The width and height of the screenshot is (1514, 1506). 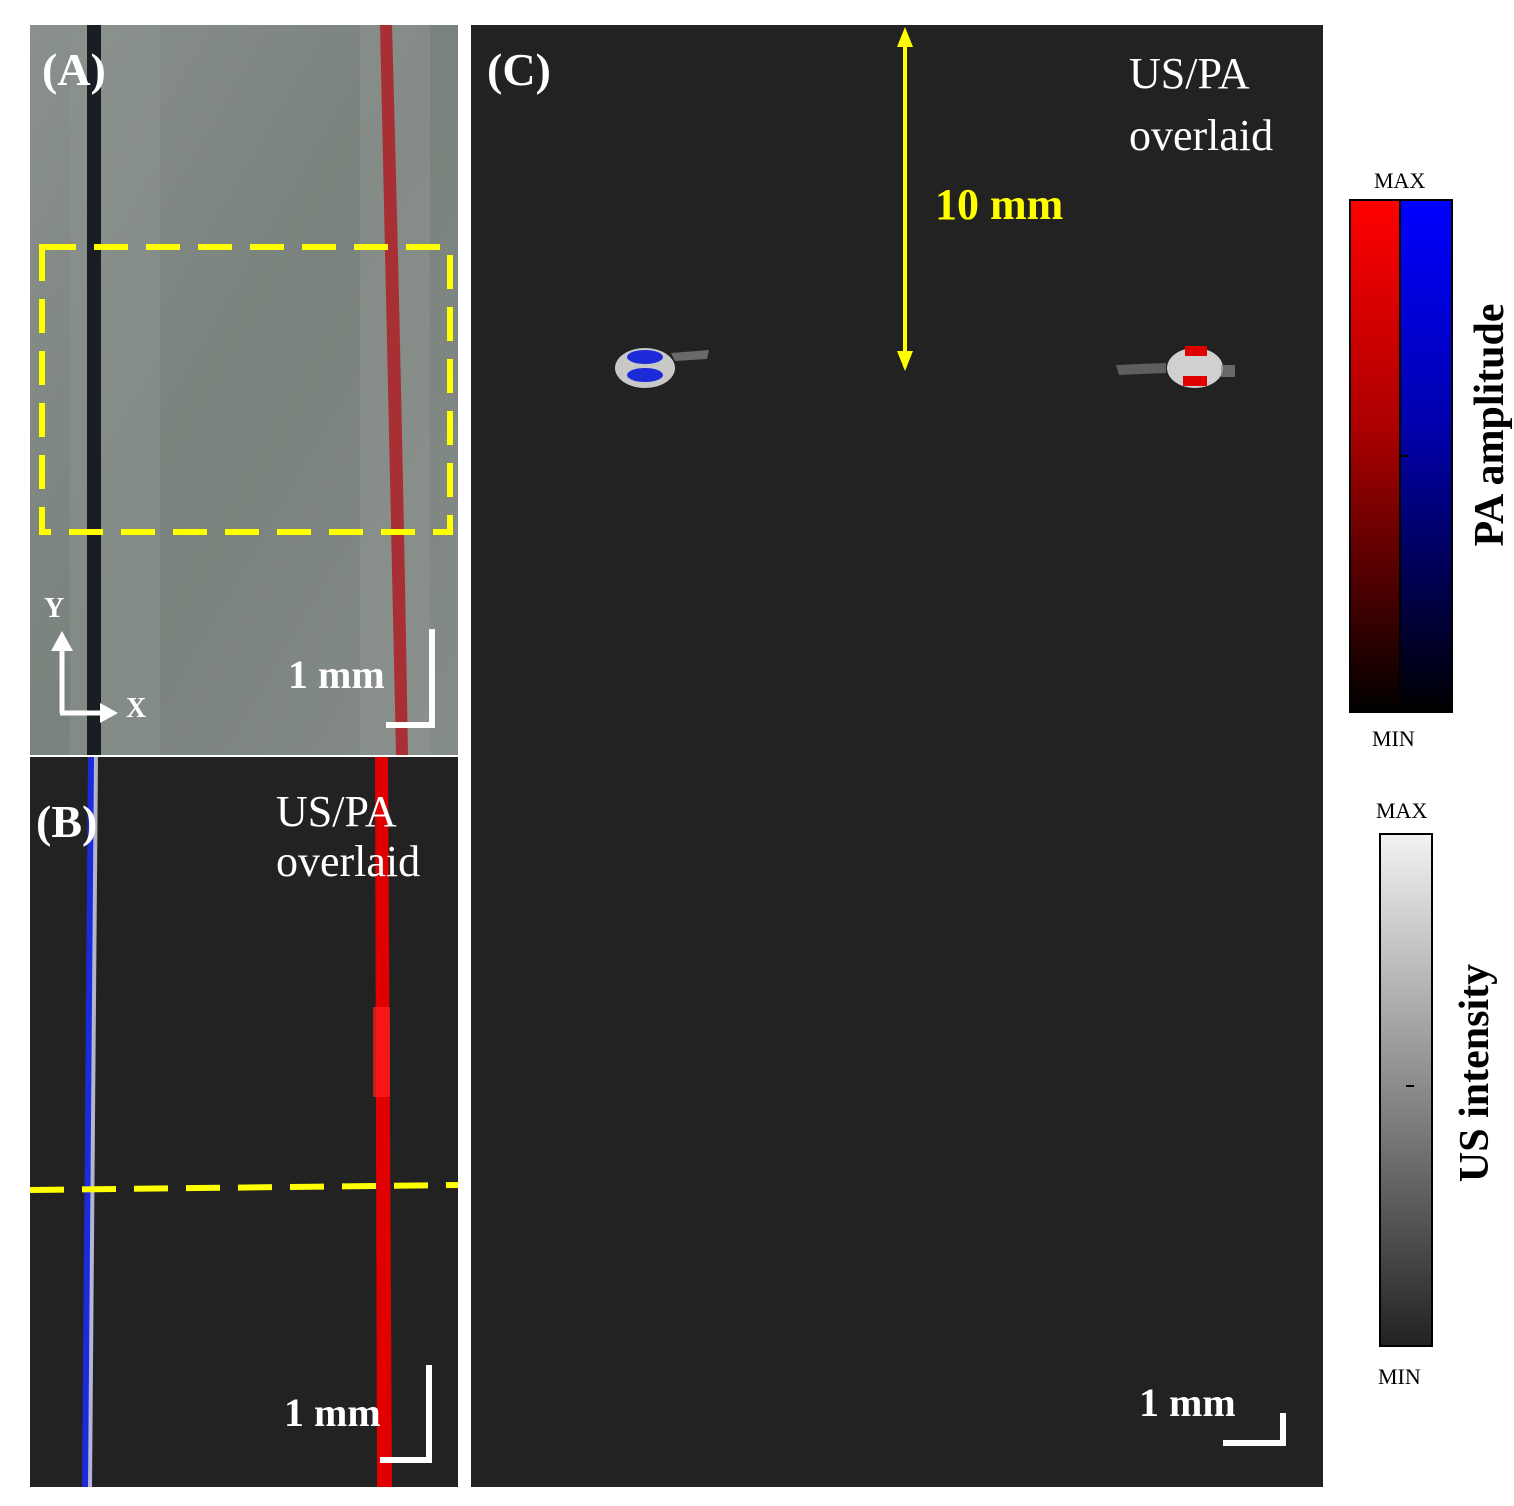 I want to click on panel-b-graphics, so click(x=244, y=1122).